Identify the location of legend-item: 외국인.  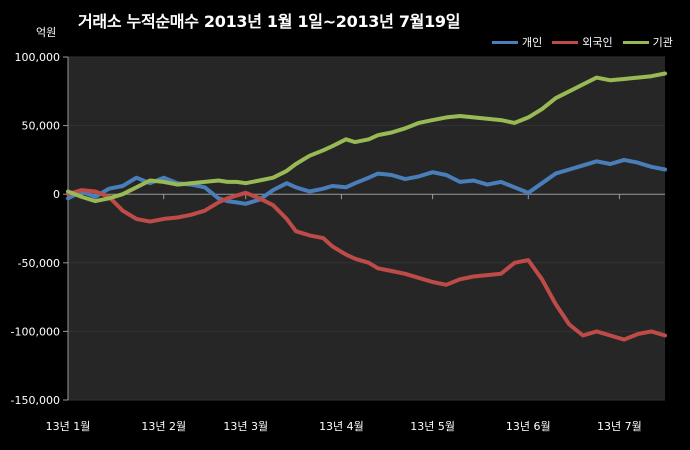
(582, 42).